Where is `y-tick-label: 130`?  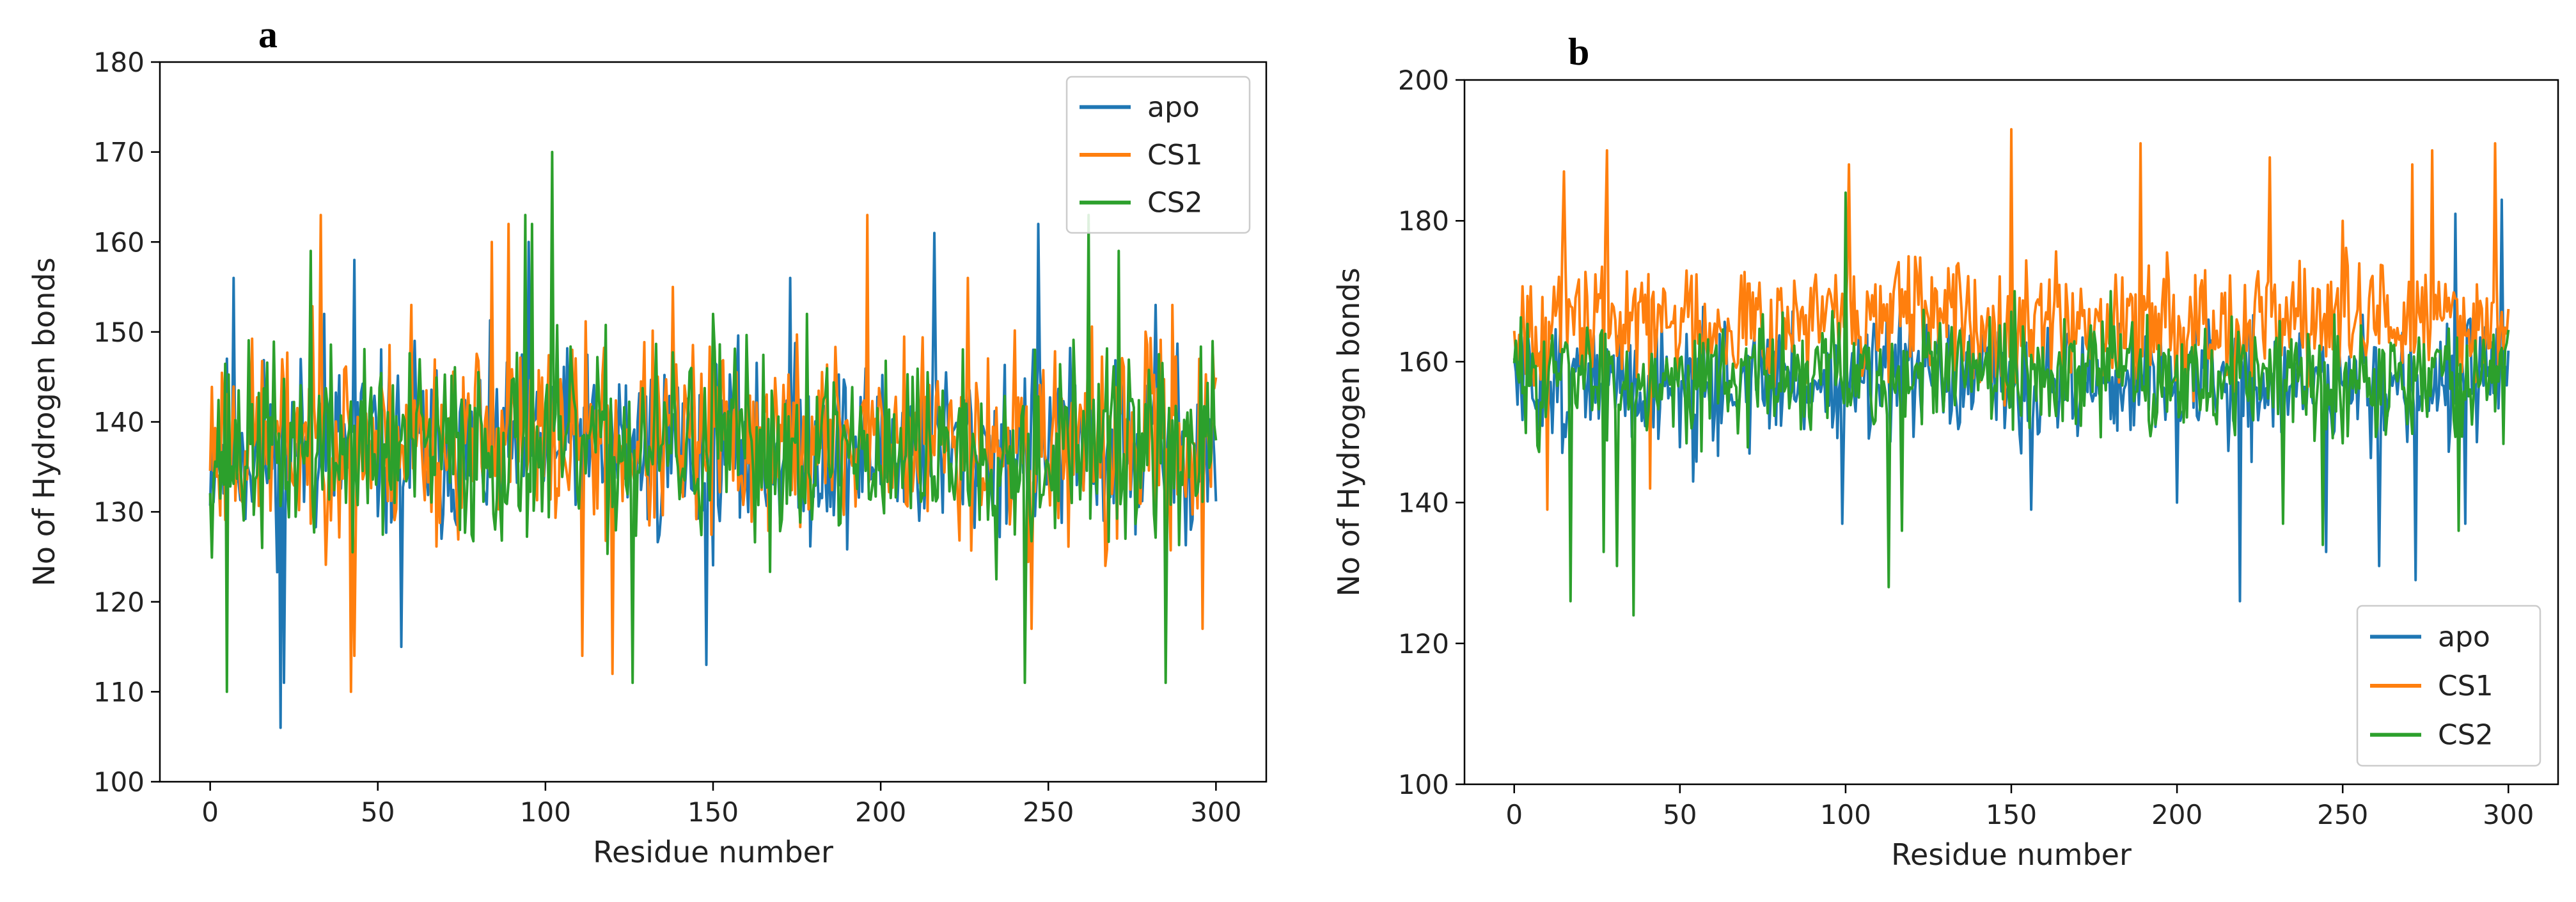 y-tick-label: 130 is located at coordinates (119, 512).